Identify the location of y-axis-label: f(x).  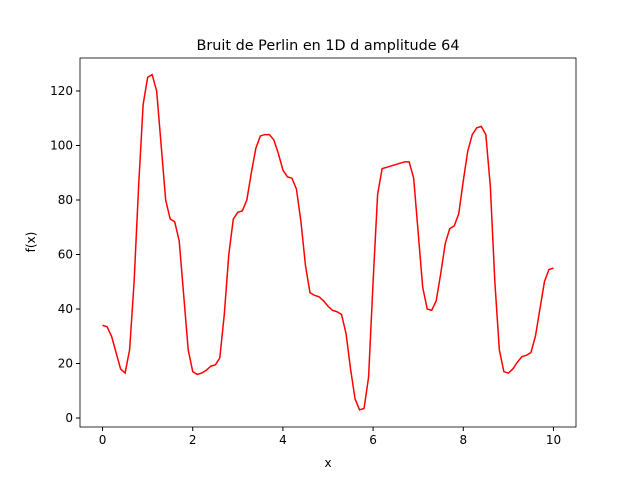
(31, 242).